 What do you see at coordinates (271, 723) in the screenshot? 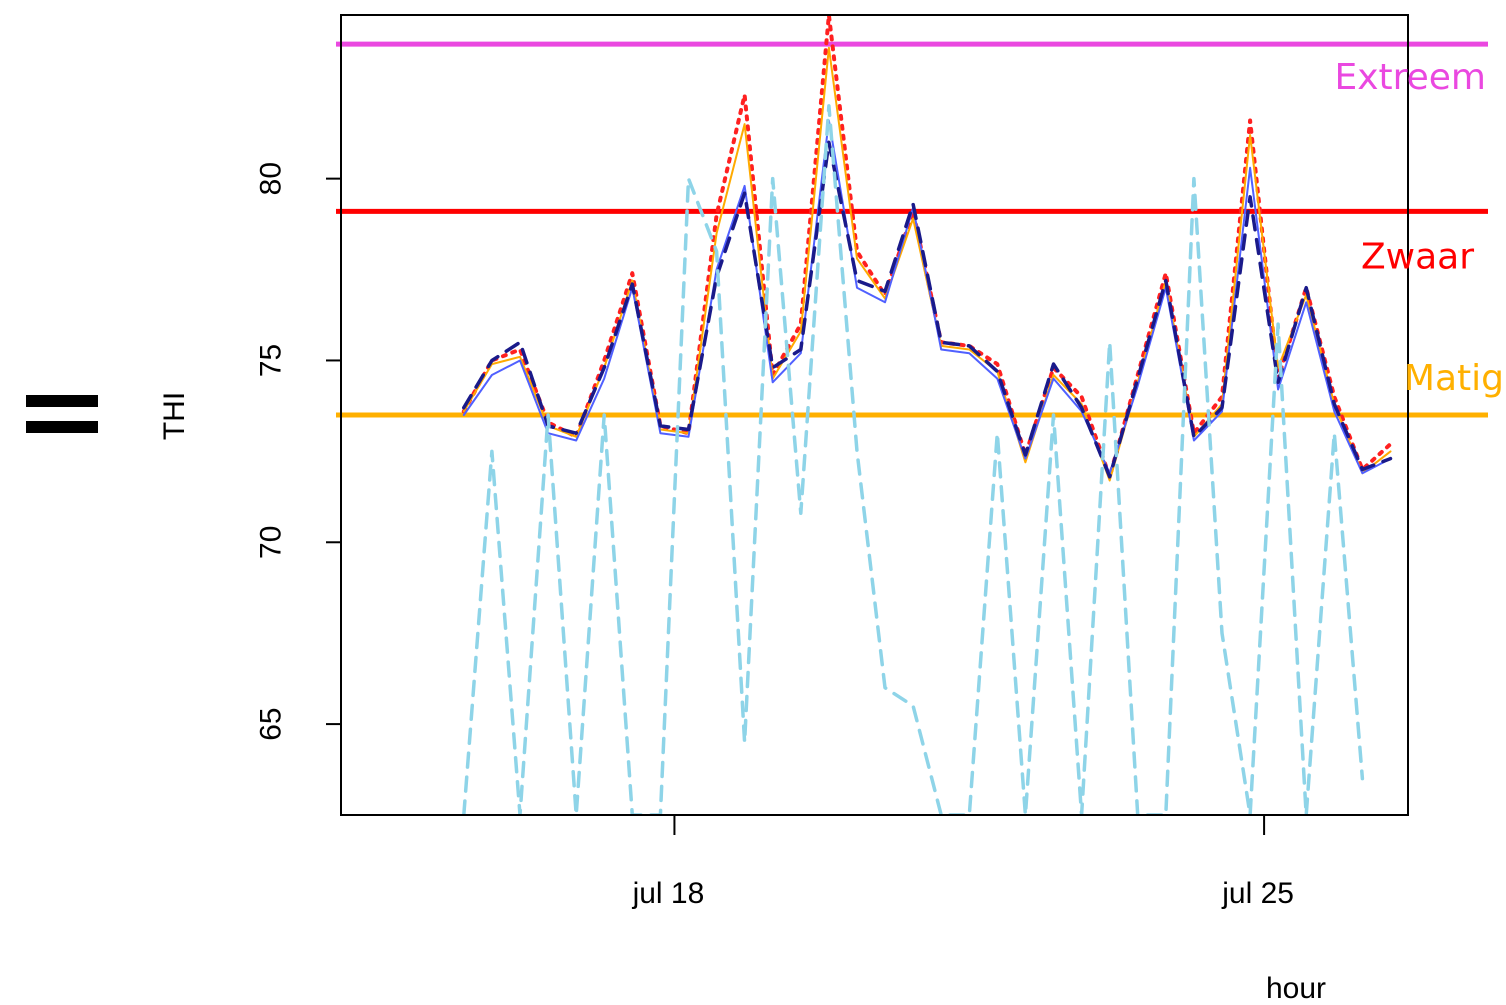
I see `y-tick-label-65: 65` at bounding box center [271, 723].